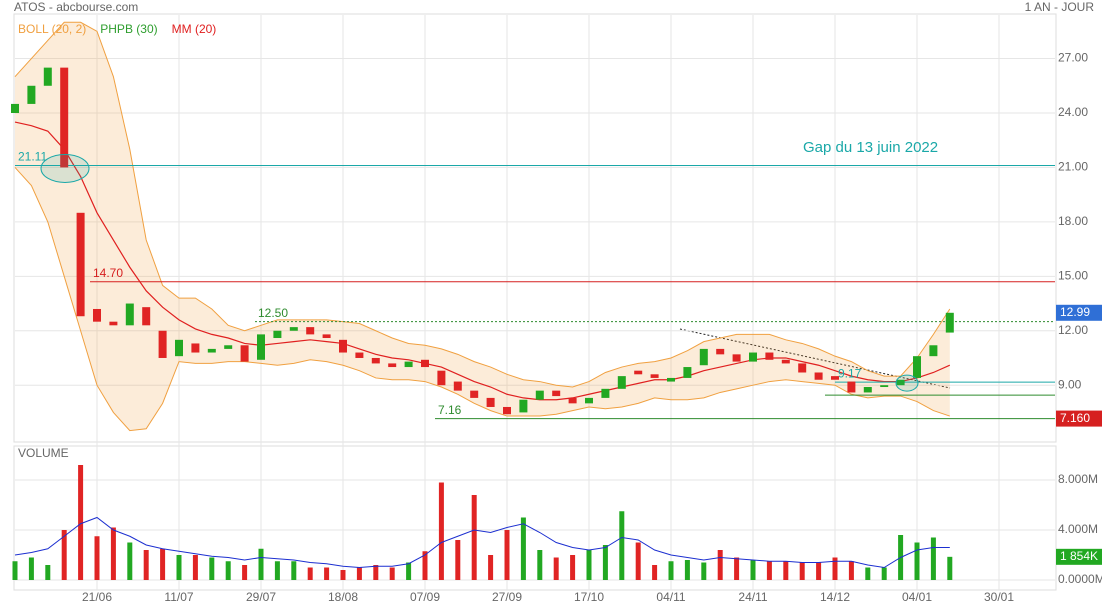 Image resolution: width=1102 pixels, height=607 pixels. Describe the element at coordinates (1073, 167) in the screenshot. I see `y-tick-label: 21.00` at that location.